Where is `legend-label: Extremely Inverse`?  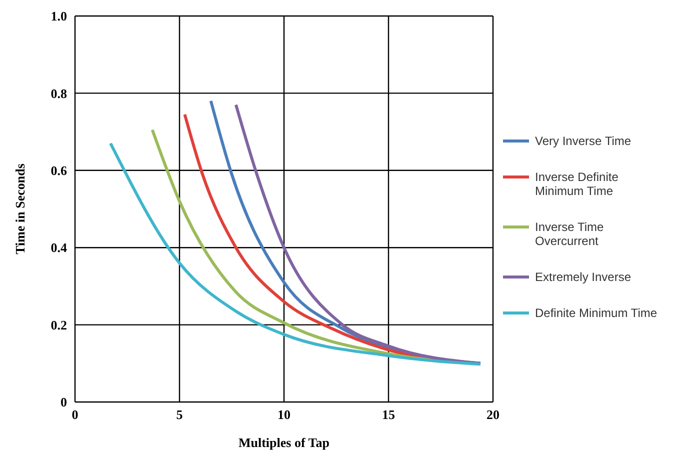
legend-label: Extremely Inverse is located at coordinates (583, 277).